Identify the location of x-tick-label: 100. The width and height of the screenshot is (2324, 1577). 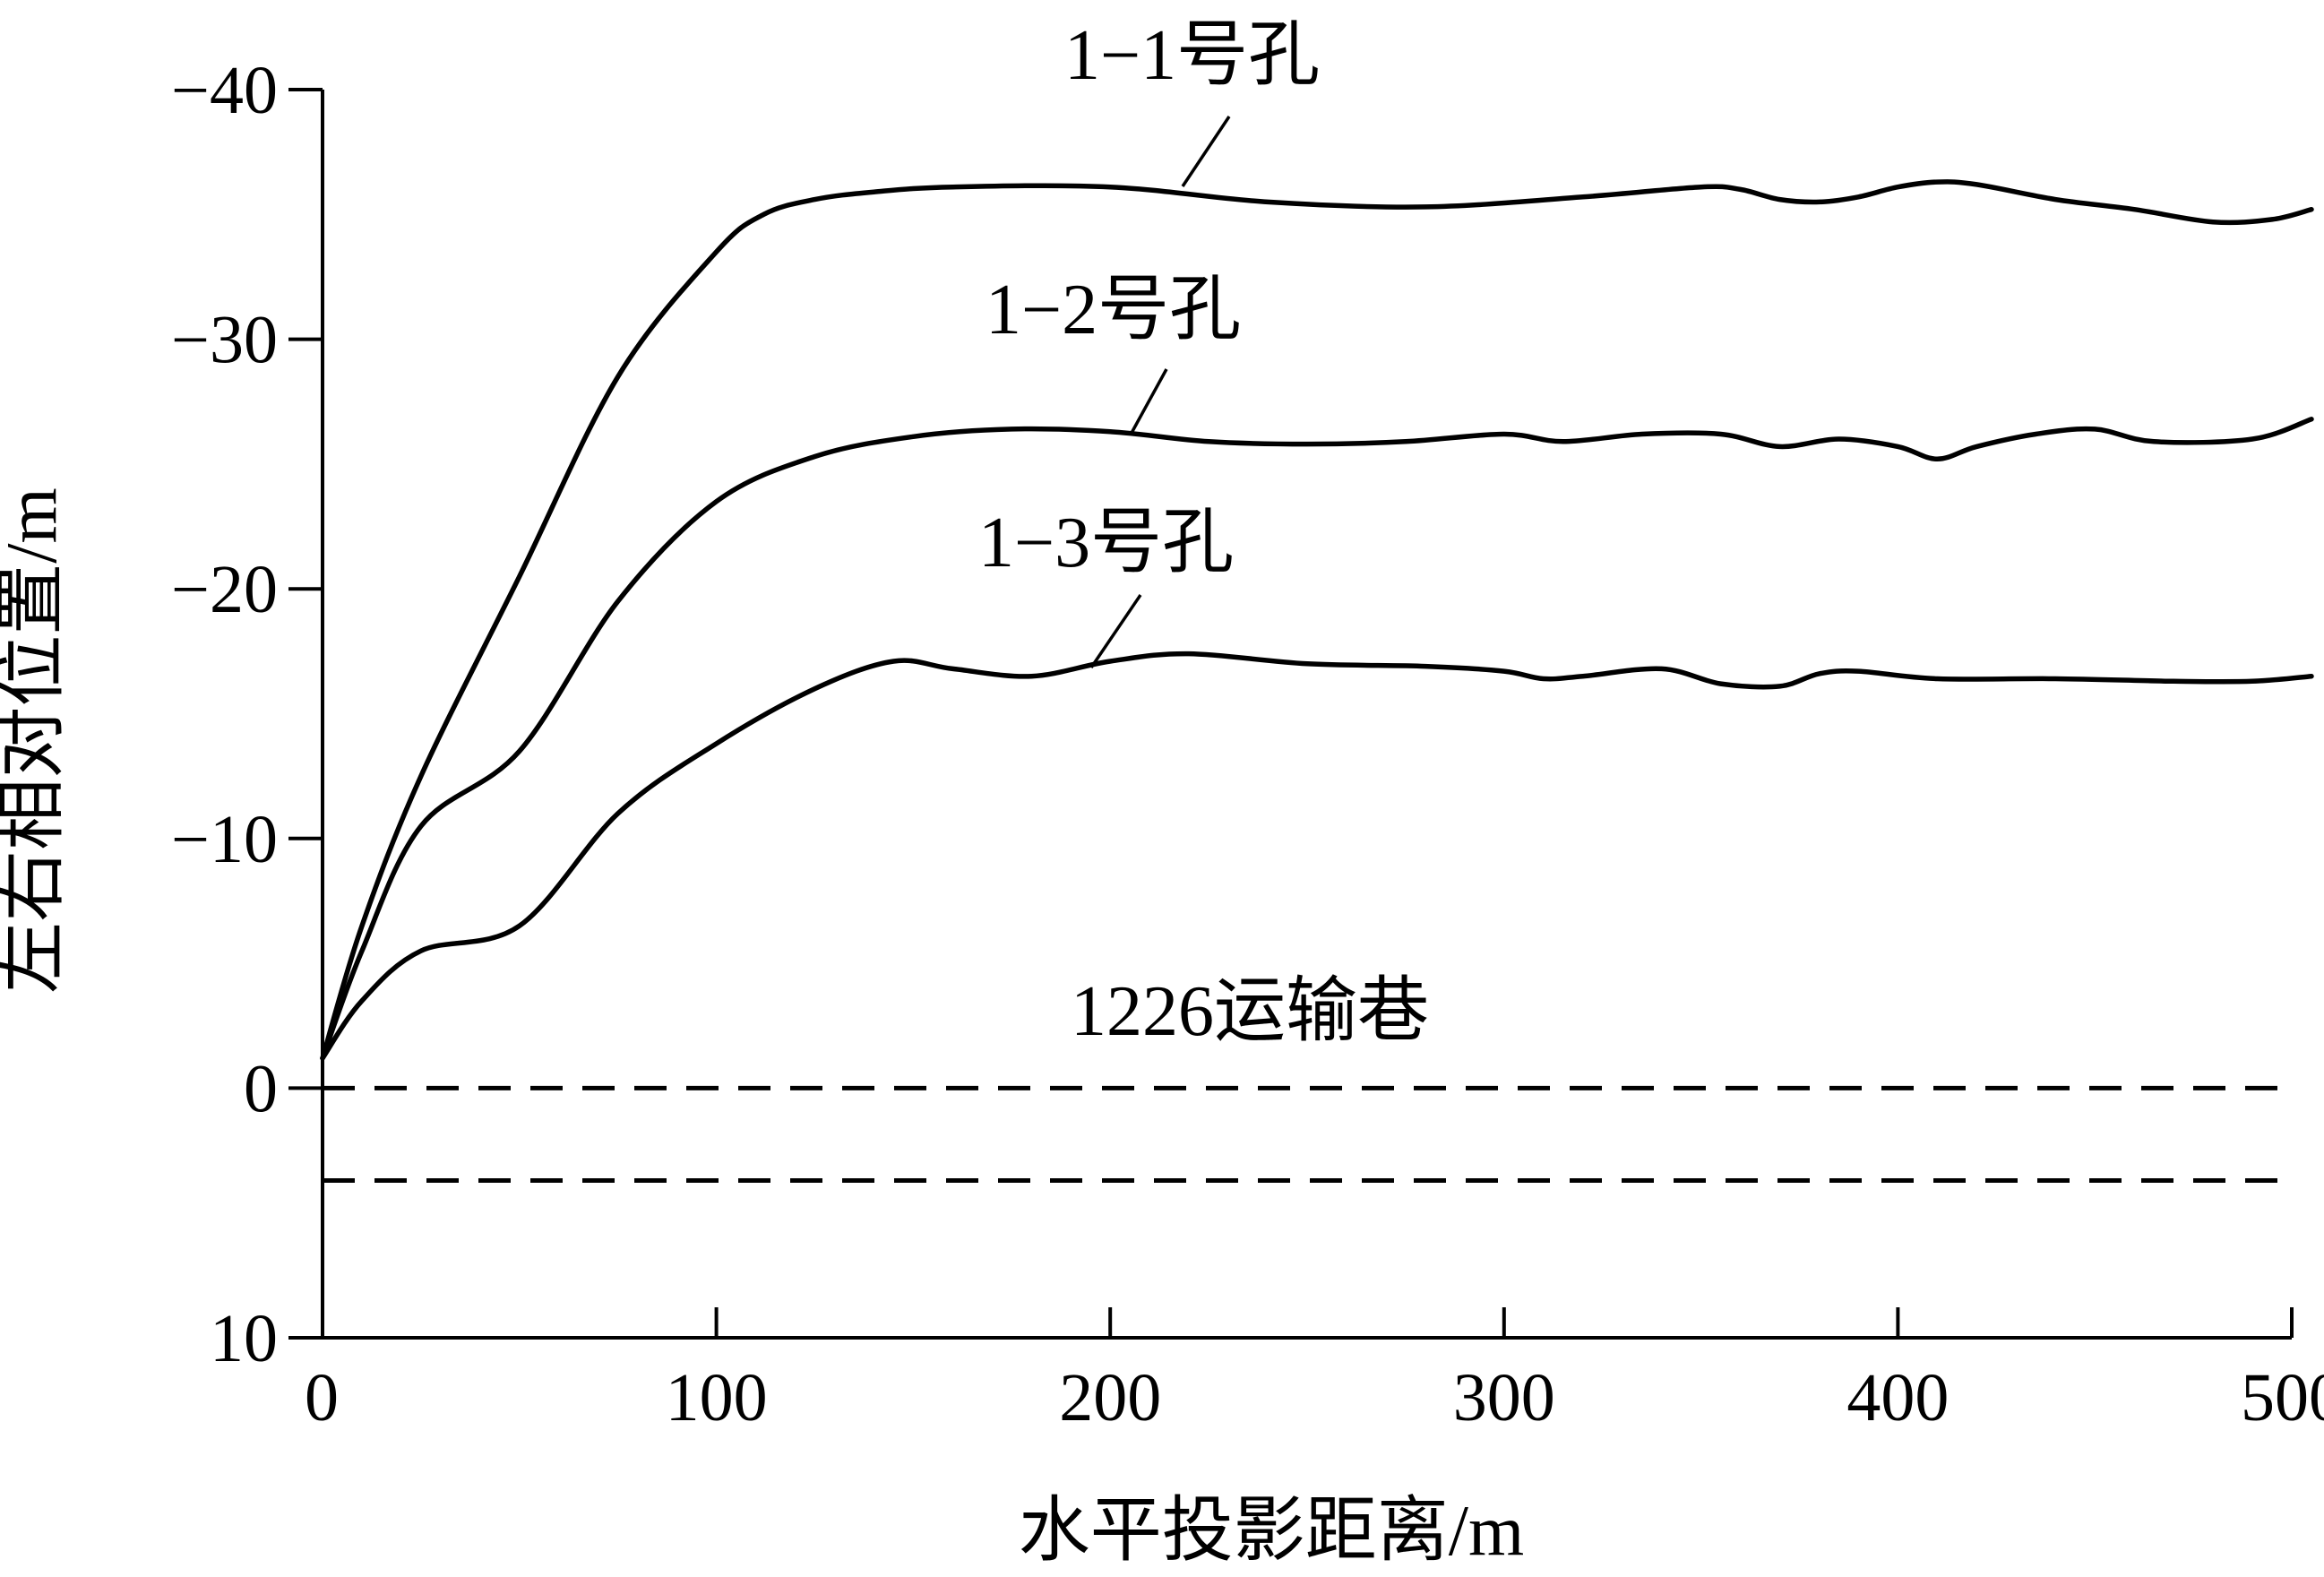
(717, 1397).